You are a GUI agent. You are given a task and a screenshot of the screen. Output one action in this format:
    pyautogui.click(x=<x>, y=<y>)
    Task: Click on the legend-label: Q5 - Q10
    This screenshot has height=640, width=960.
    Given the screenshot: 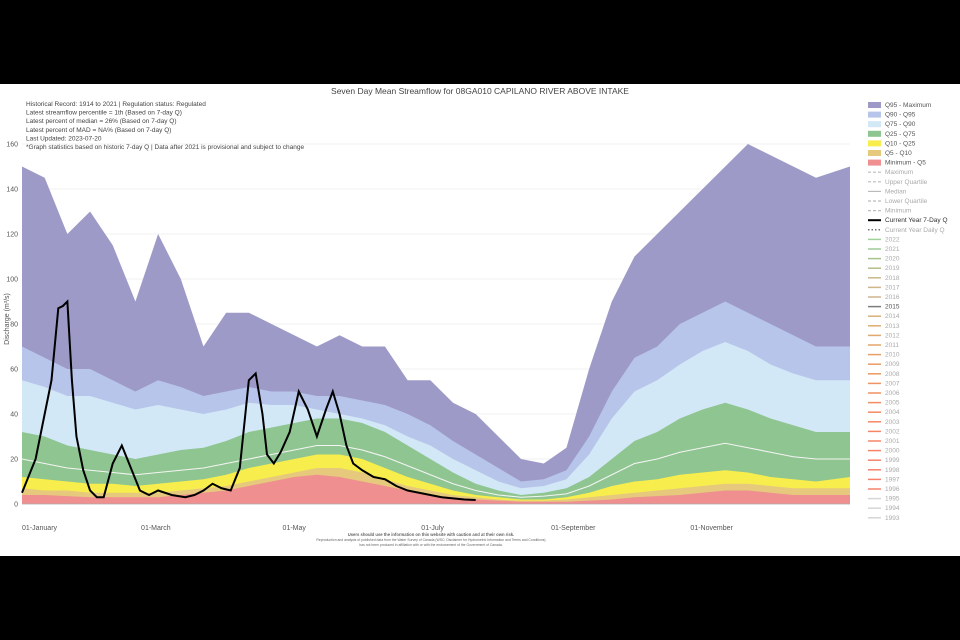 What is the action you would take?
    pyautogui.click(x=898, y=153)
    